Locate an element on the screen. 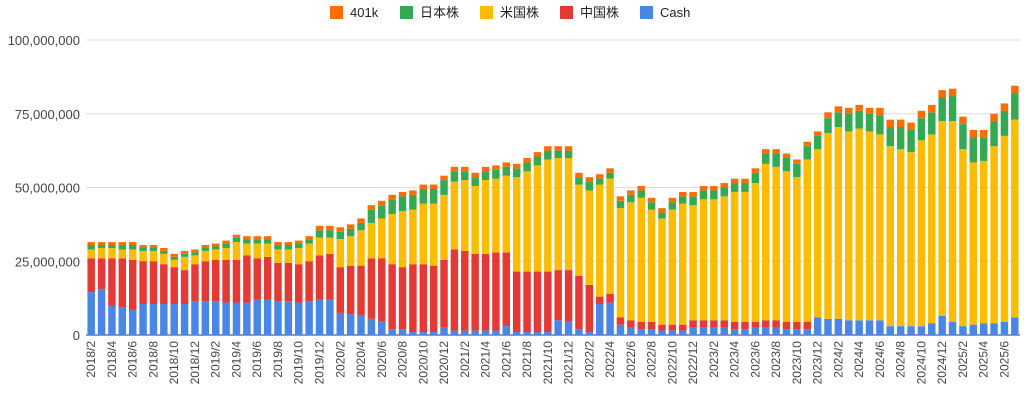  x-tick-label: 2020/8 is located at coordinates (403, 359).